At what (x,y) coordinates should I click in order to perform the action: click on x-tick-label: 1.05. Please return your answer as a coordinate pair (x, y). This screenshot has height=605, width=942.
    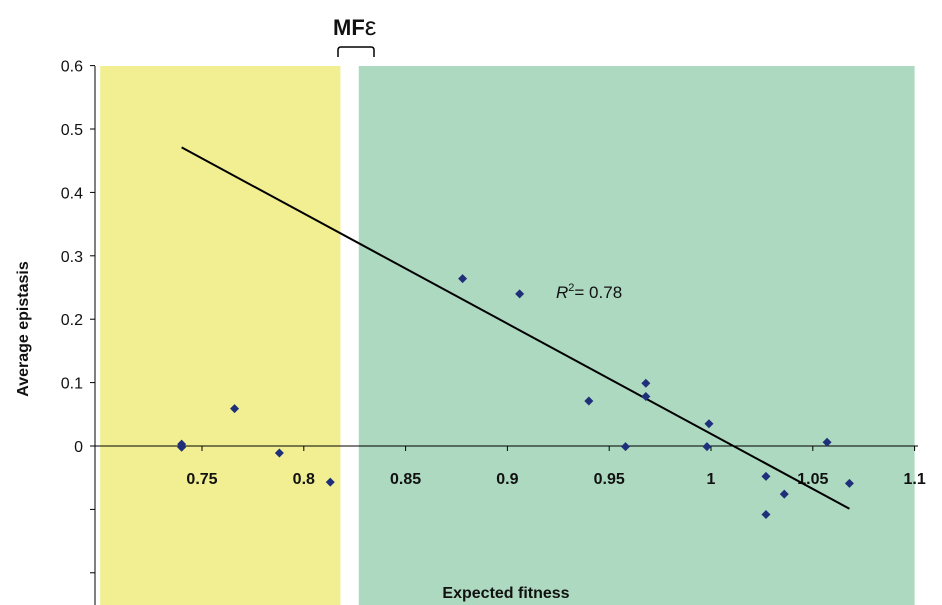
    Looking at the image, I should click on (812, 479).